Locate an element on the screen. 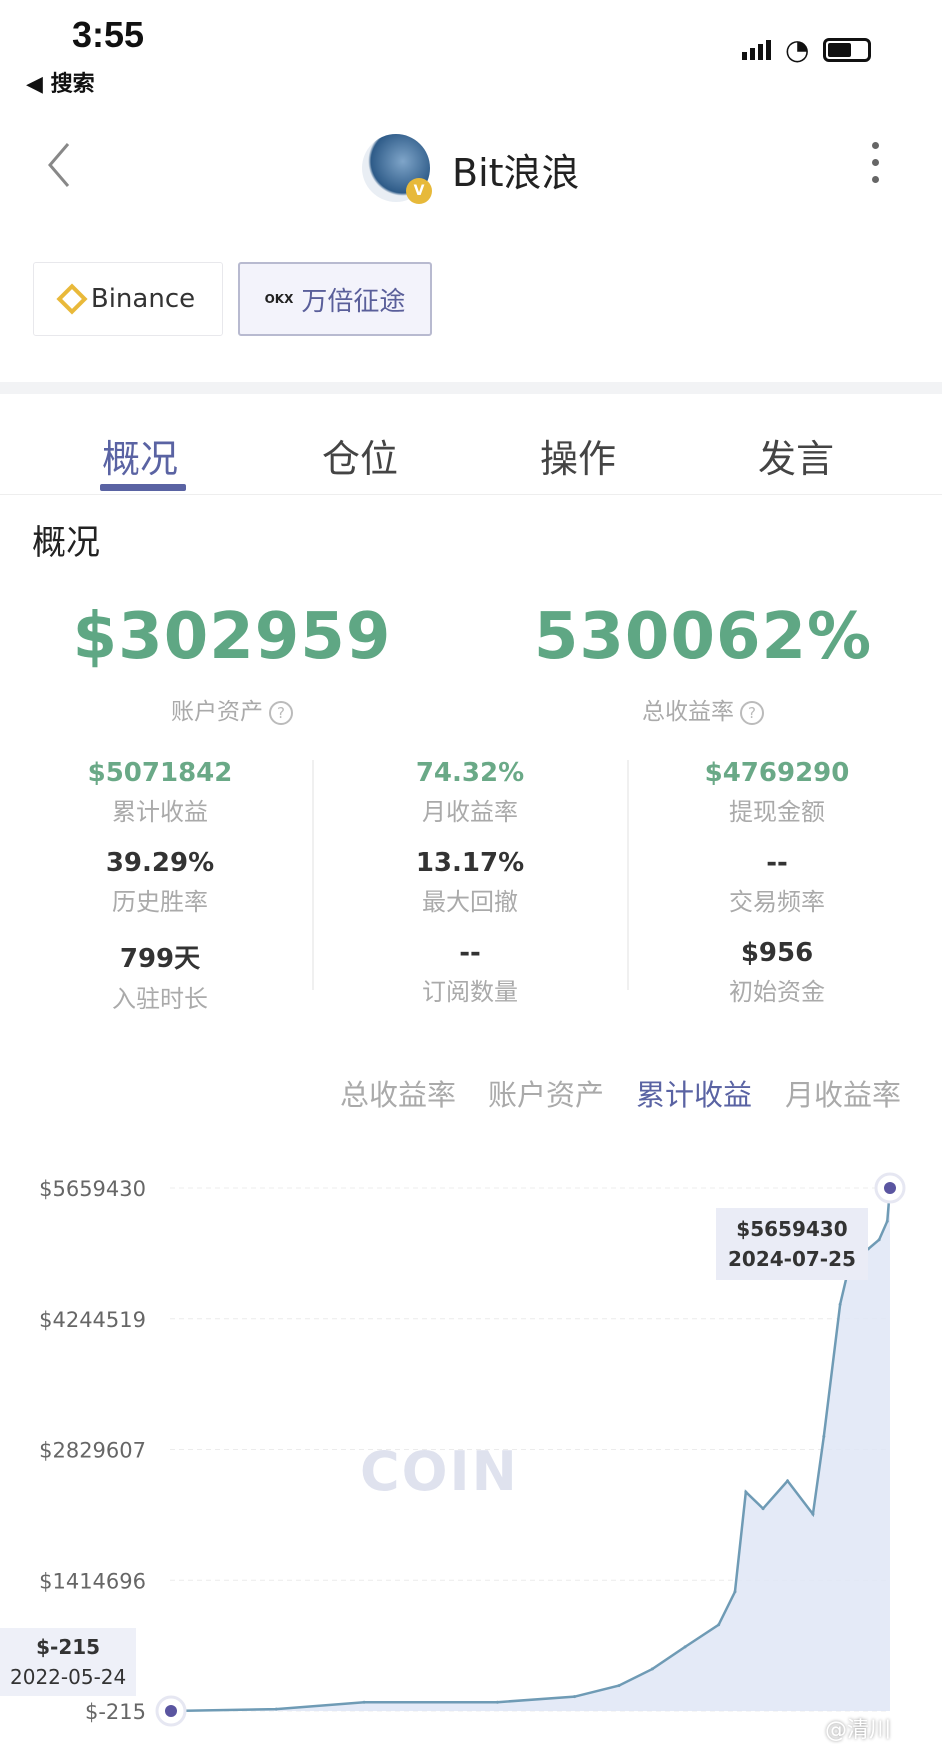 Image resolution: width=942 pixels, height=1744 pixels. stat-item: $4769290 提现金额 is located at coordinates (777, 792).